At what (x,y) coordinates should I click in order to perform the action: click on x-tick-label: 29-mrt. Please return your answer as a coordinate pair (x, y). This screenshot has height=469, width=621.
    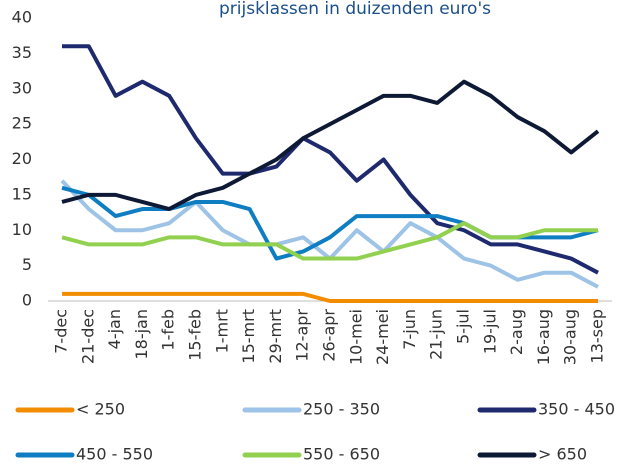
    Looking at the image, I should click on (275, 336).